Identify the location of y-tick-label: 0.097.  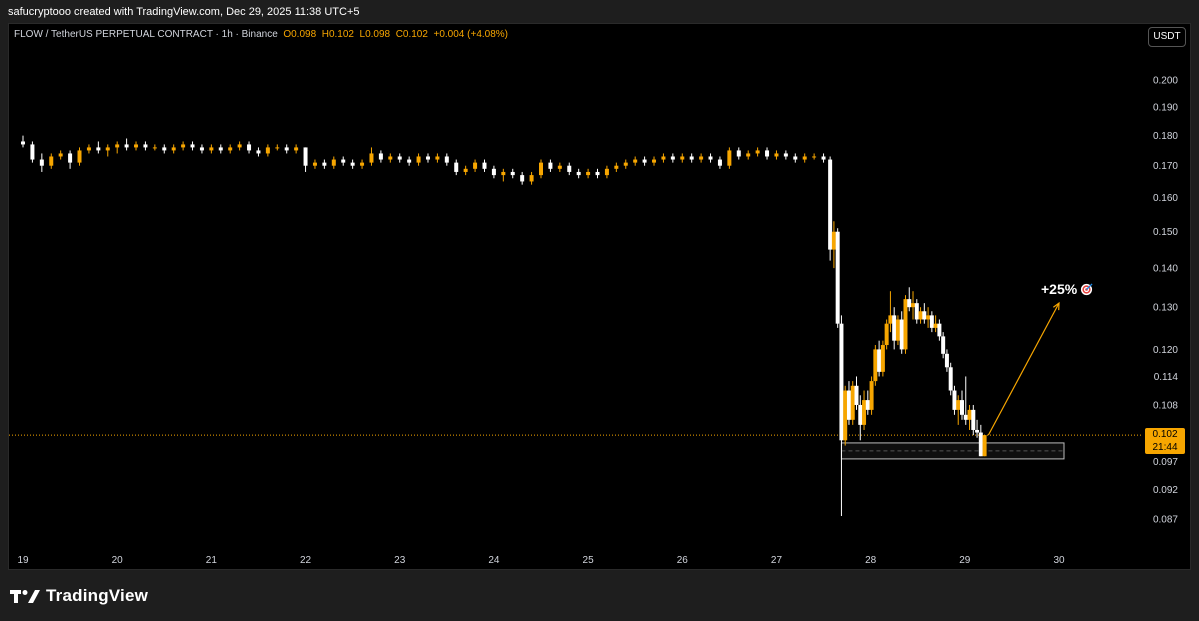
(1165, 462).